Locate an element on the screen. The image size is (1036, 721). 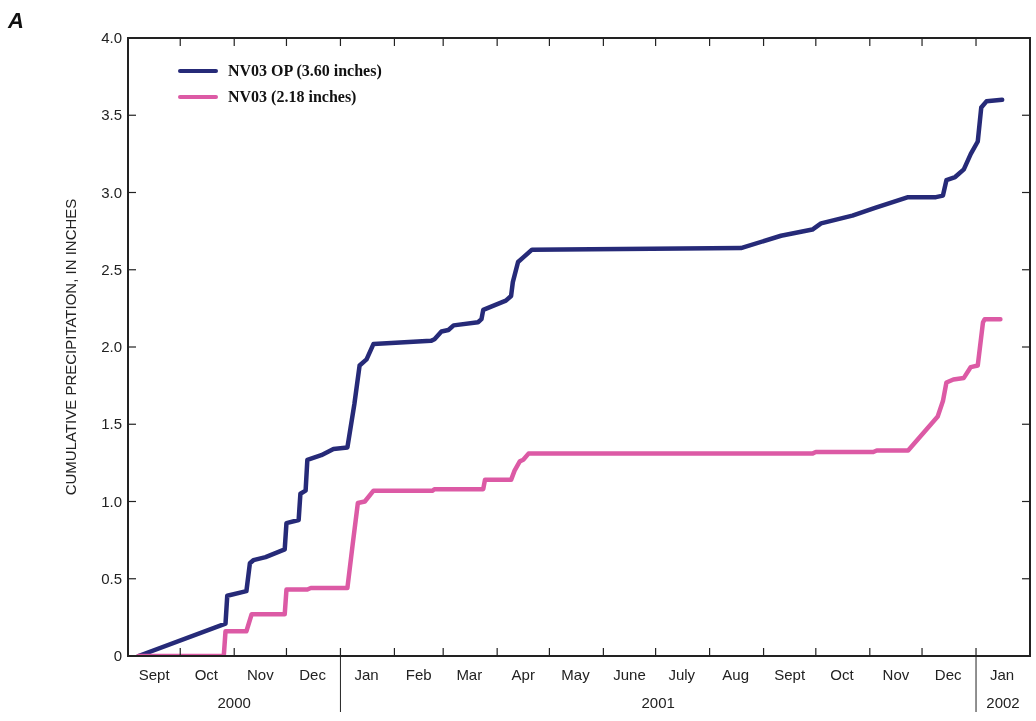
text: 2000 is located at coordinates (234, 702).